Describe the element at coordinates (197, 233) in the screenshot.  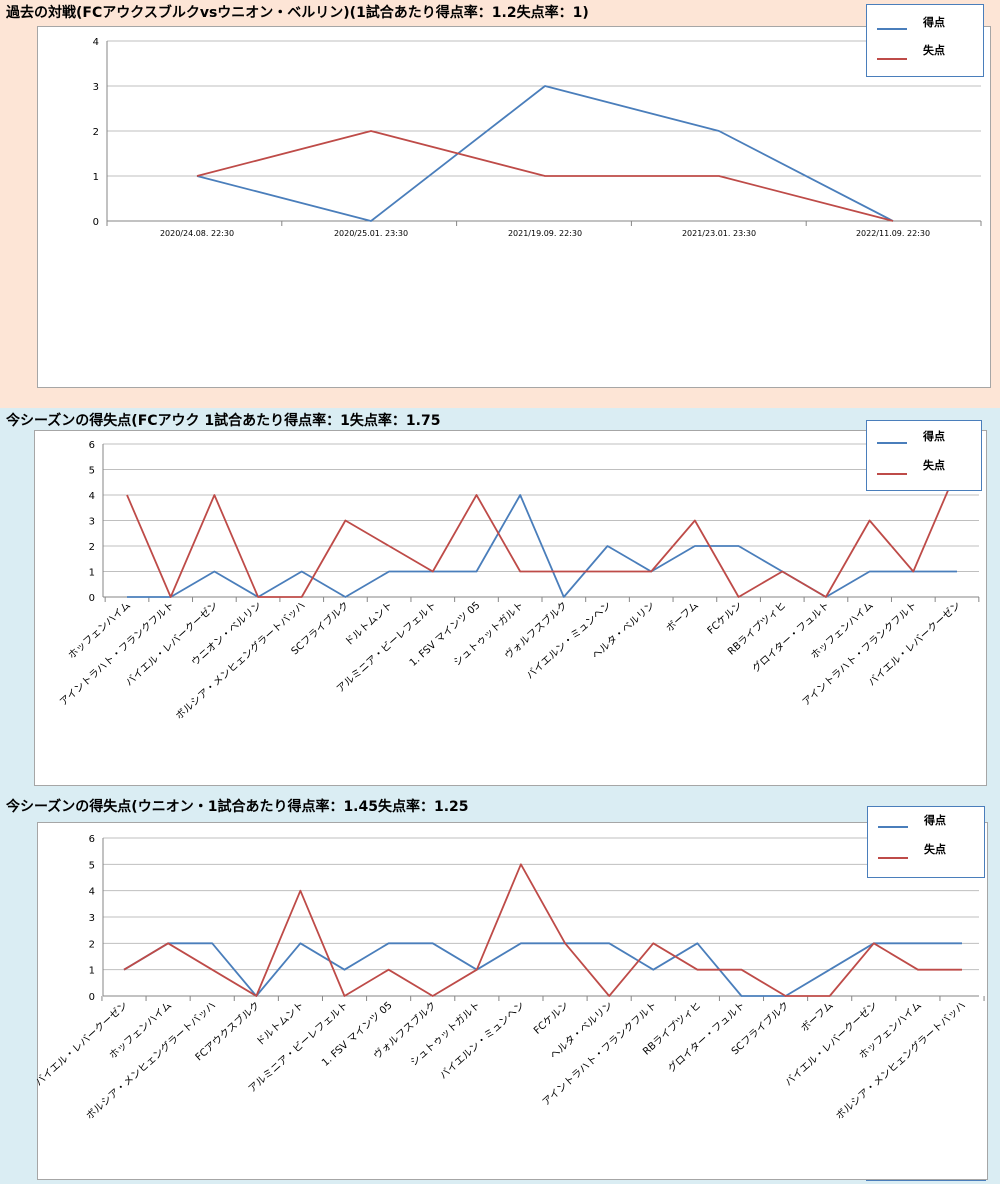
I see `x-tick-label: 2020/24.08. 22:30` at that location.